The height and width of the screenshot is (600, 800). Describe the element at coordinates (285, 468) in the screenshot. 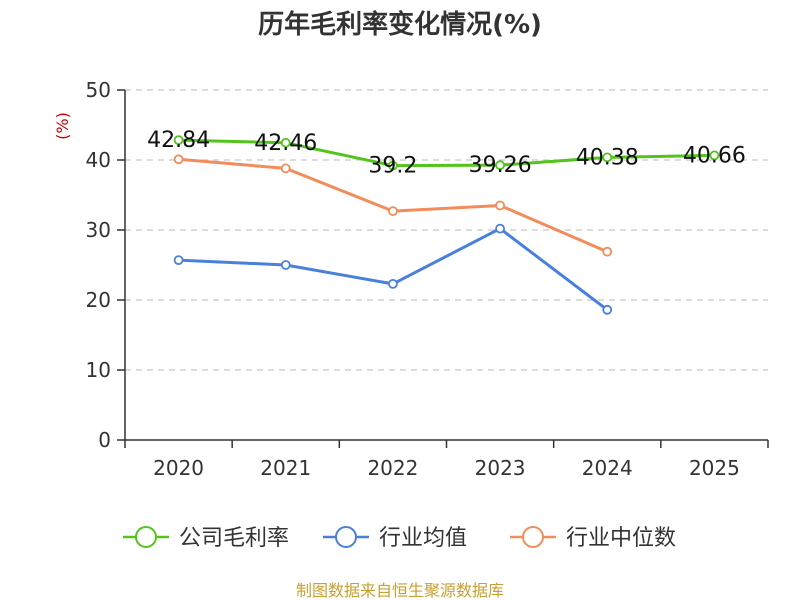

I see `x-tick-label: 2021` at that location.